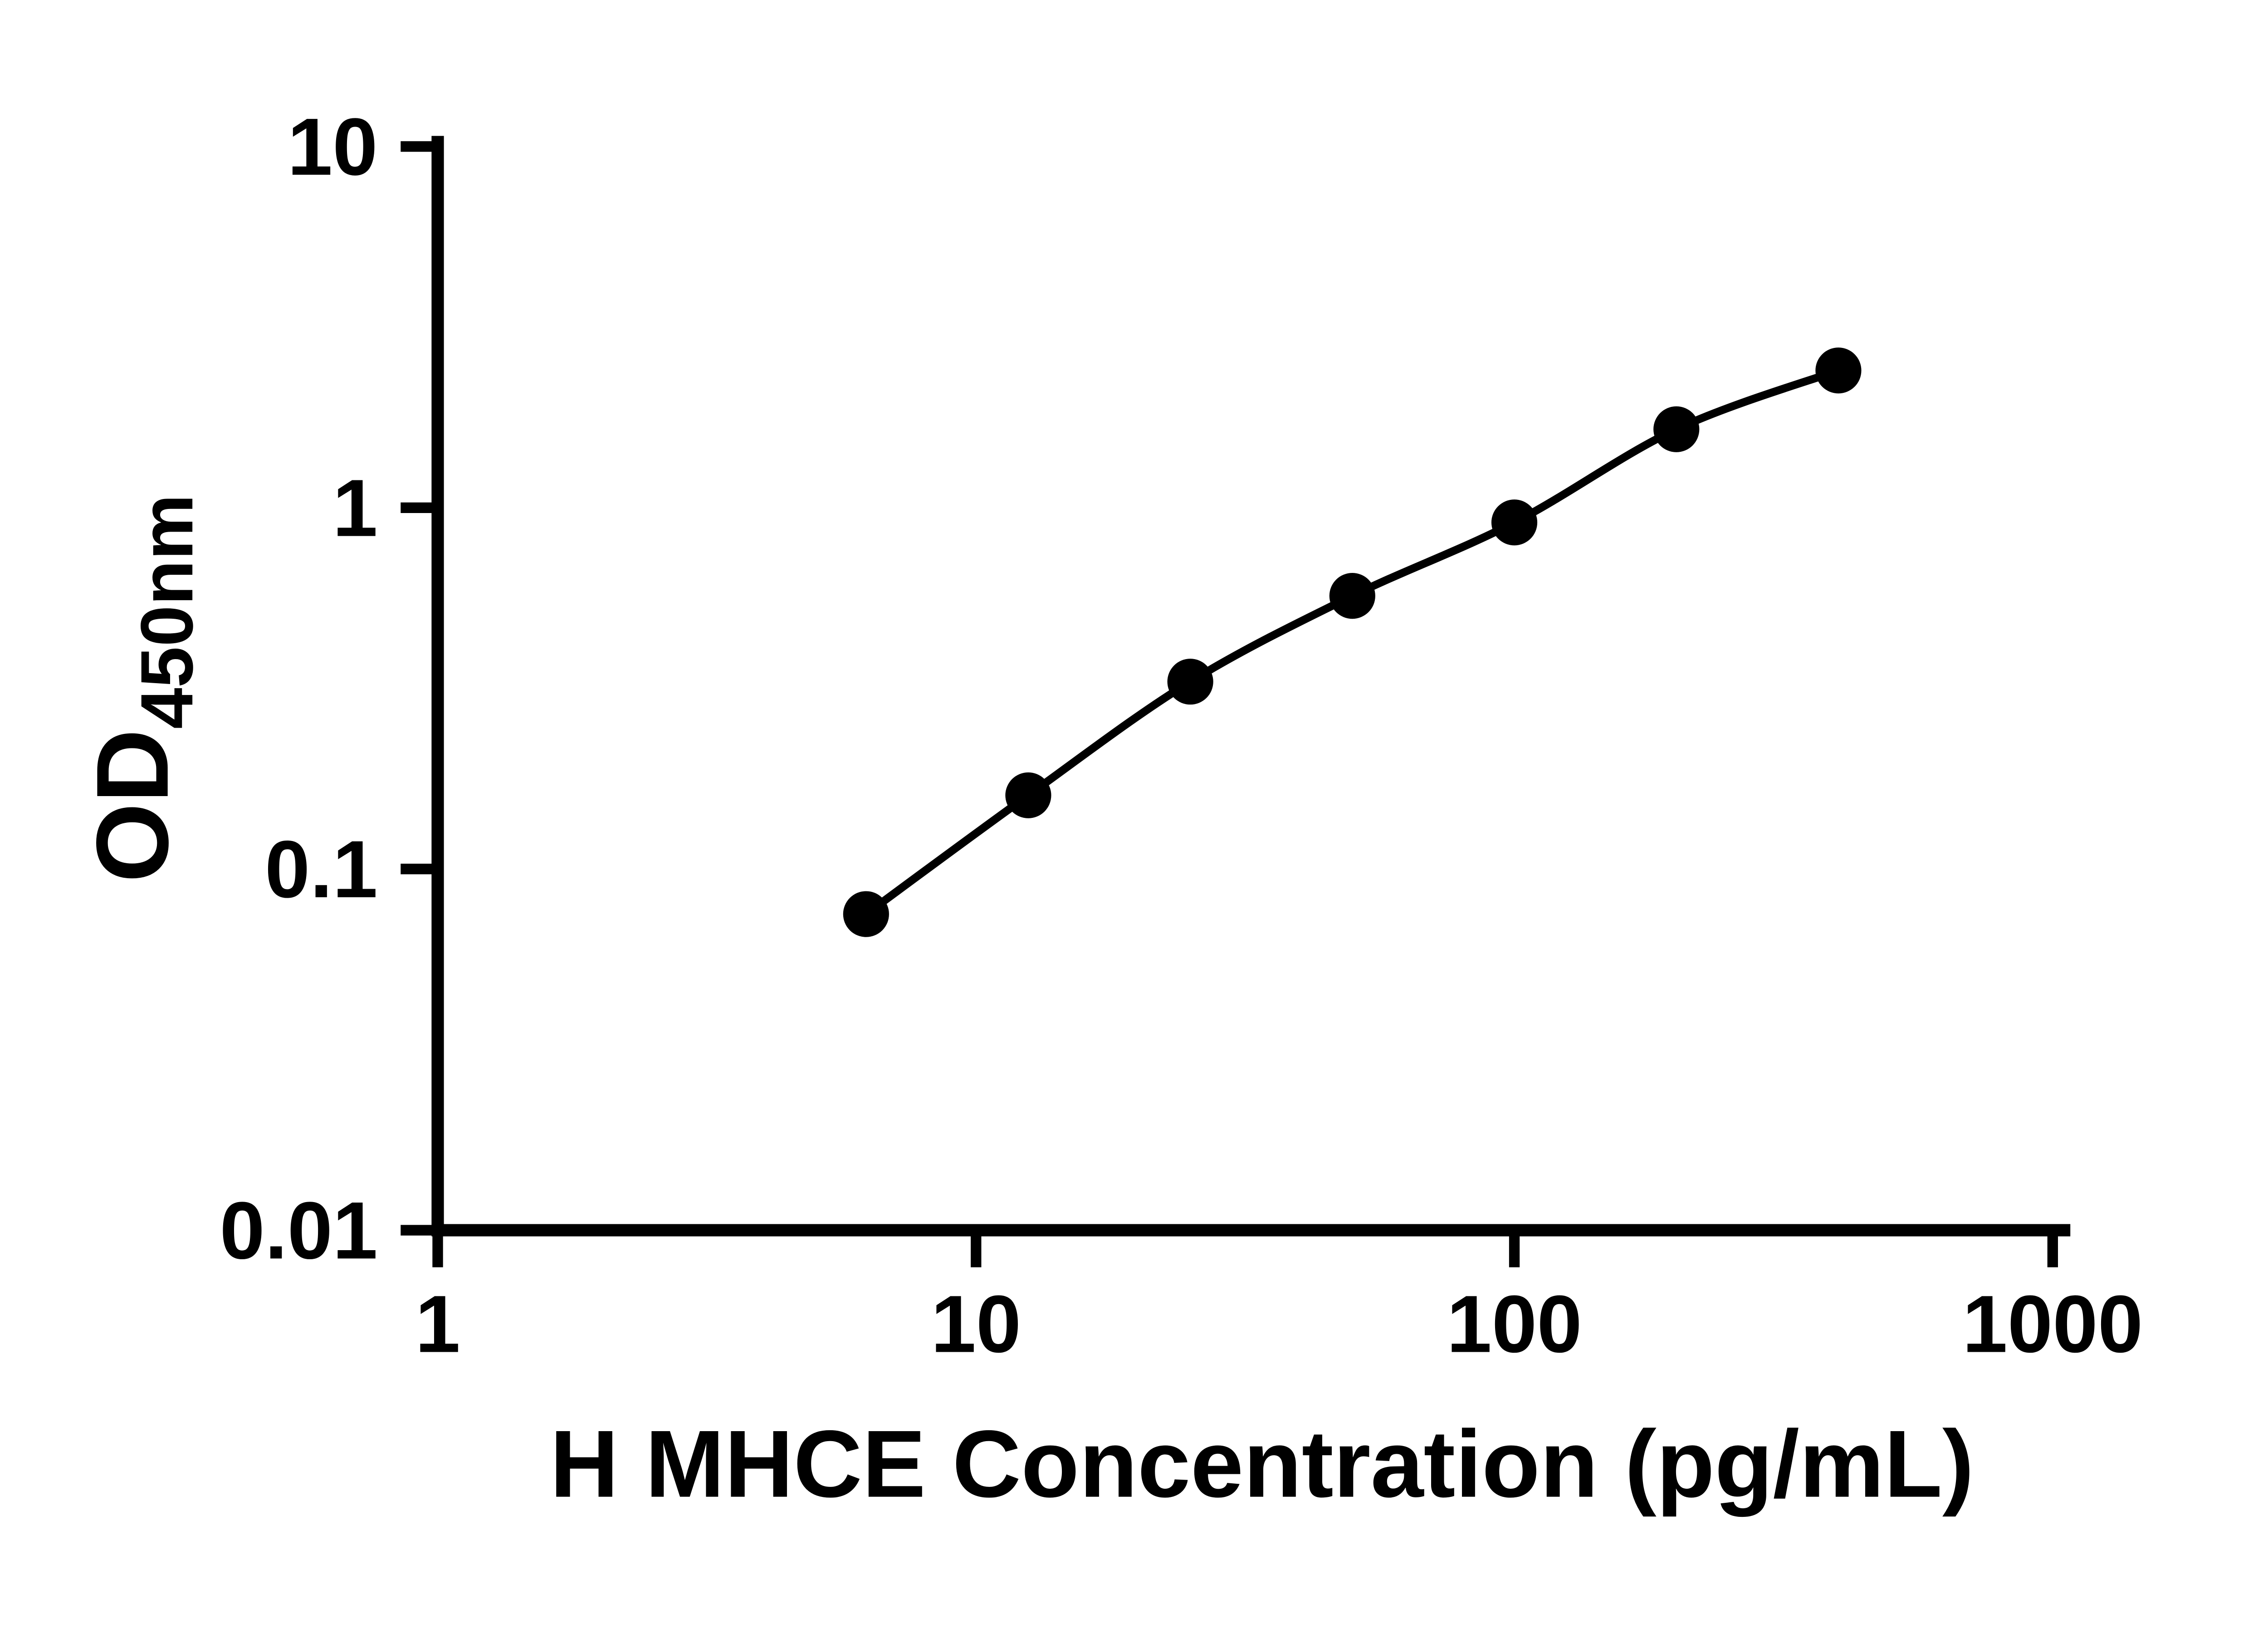 This screenshot has height=1633, width=2268. What do you see at coordinates (1279, 1299) in the screenshot?
I see `x-ticks-group: 1 10 100 1000` at bounding box center [1279, 1299].